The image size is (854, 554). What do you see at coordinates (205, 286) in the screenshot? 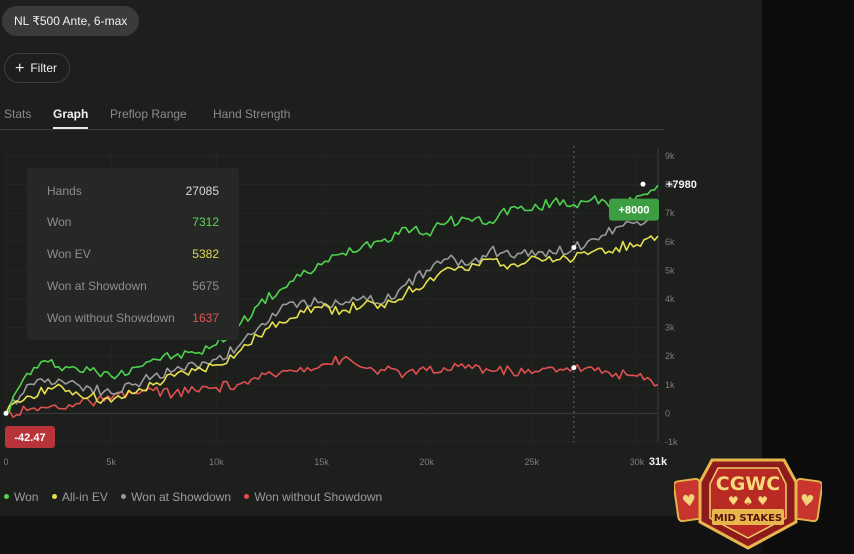
I see `stat-value: 5675` at bounding box center [205, 286].